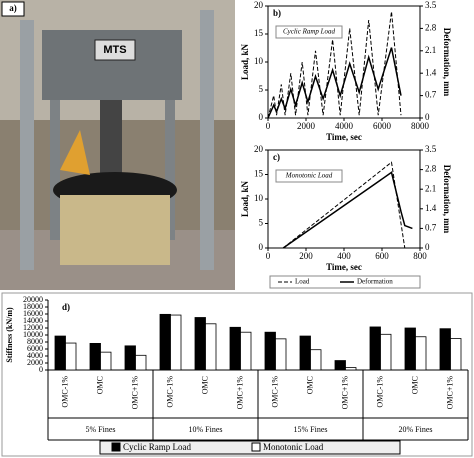 The image size is (474, 458). Describe the element at coordinates (347, 210) in the screenshot. I see `series-line` at that location.